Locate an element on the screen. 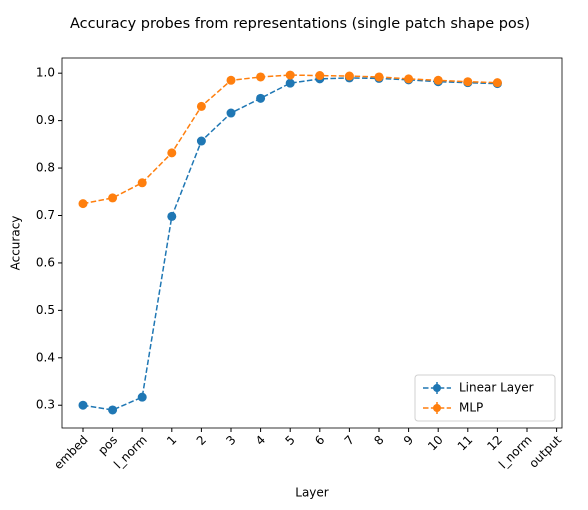  legend-label: Linear Layer is located at coordinates (496, 388).